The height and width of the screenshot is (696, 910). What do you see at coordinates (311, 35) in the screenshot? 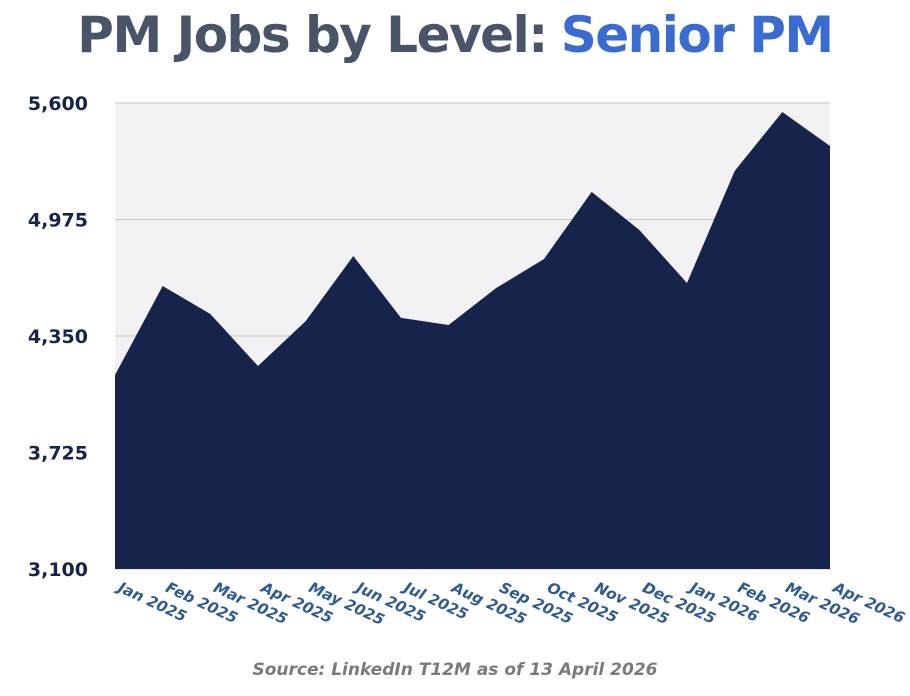
I see `title-main: PM Jobs by Level:` at bounding box center [311, 35].